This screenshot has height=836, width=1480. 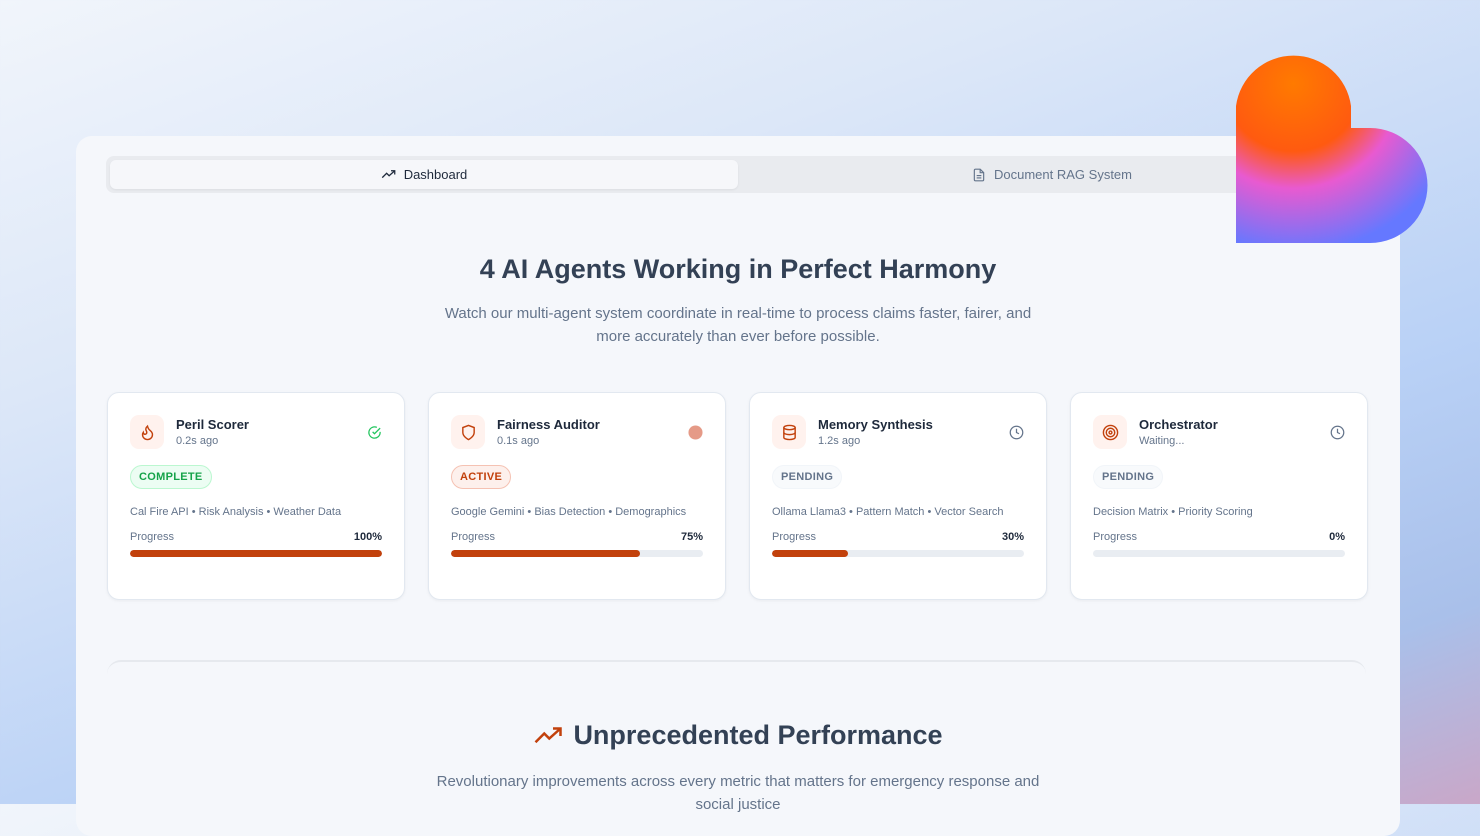 I want to click on tab-bar: Dashboard Document RAG System, so click(x=738, y=174).